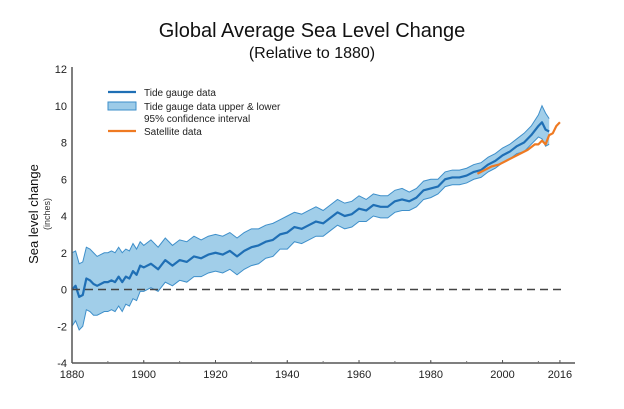 The image size is (624, 409). What do you see at coordinates (518, 148) in the screenshot?
I see `satellite-line` at bounding box center [518, 148].